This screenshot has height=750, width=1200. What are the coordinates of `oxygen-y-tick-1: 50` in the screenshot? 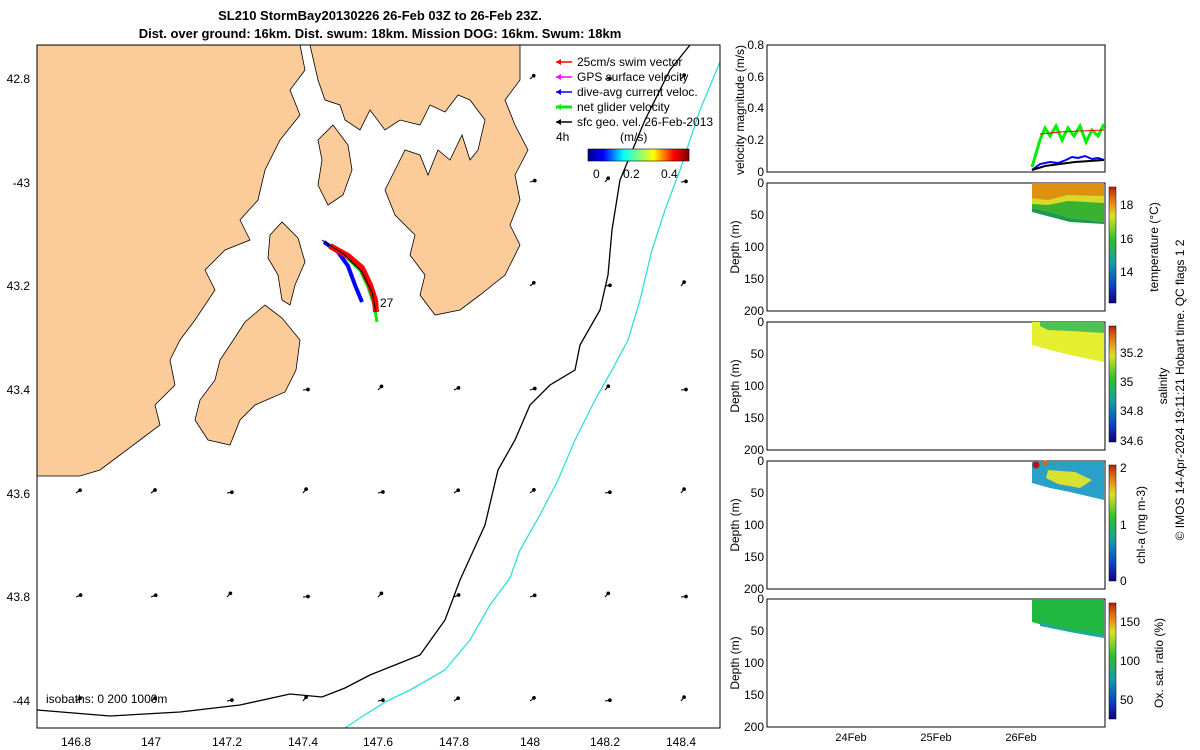 It's located at (758, 631).